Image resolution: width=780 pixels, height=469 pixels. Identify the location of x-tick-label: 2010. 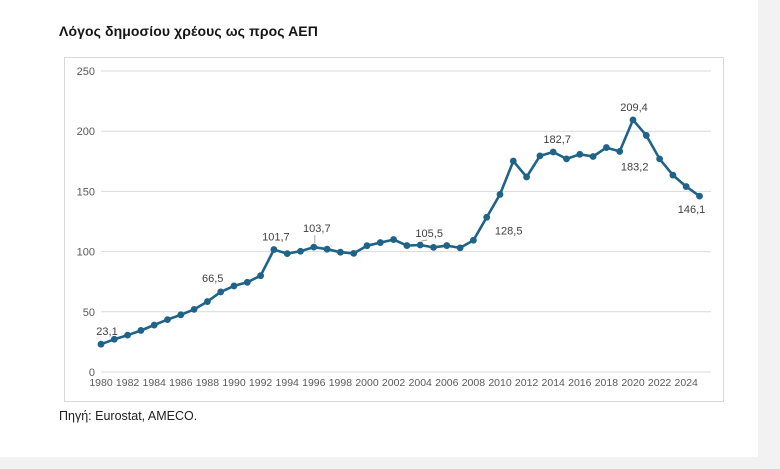
(500, 383).